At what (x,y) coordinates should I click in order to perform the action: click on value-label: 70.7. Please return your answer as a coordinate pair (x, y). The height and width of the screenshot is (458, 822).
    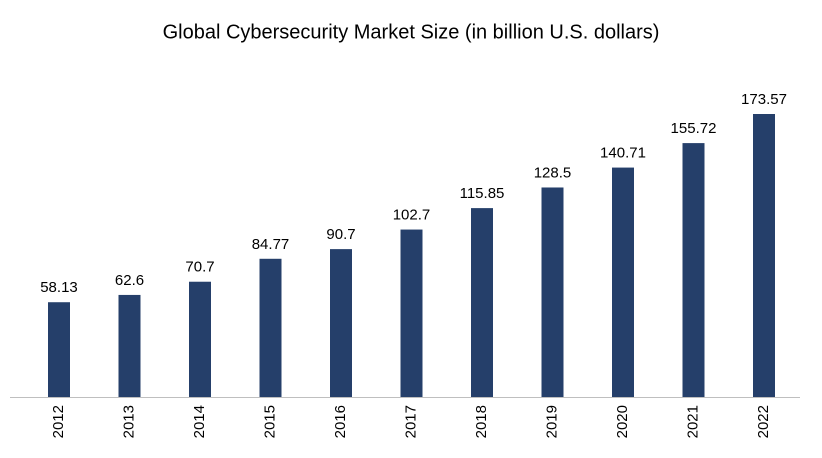
    Looking at the image, I should click on (199, 267).